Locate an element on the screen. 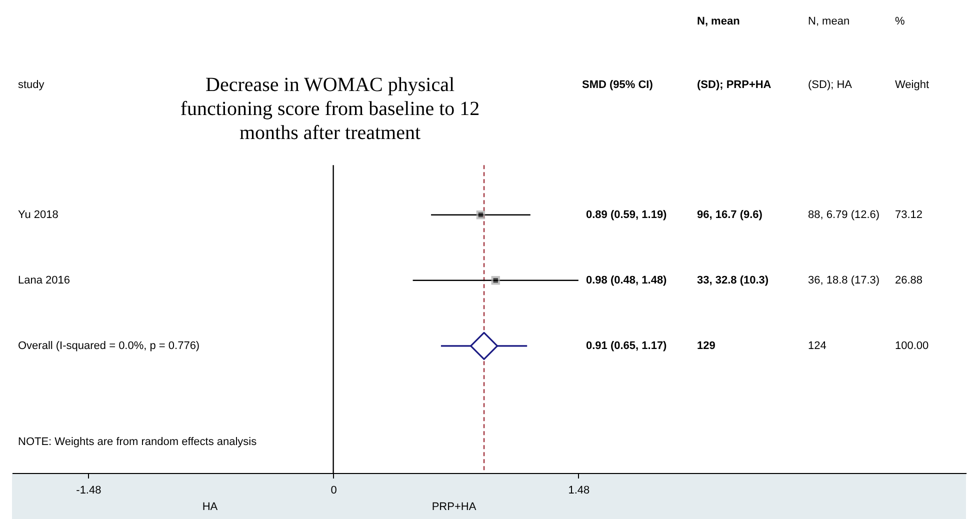 The width and height of the screenshot is (967, 519). annotation: 0.89 (0.59, 1.19) is located at coordinates (627, 214).